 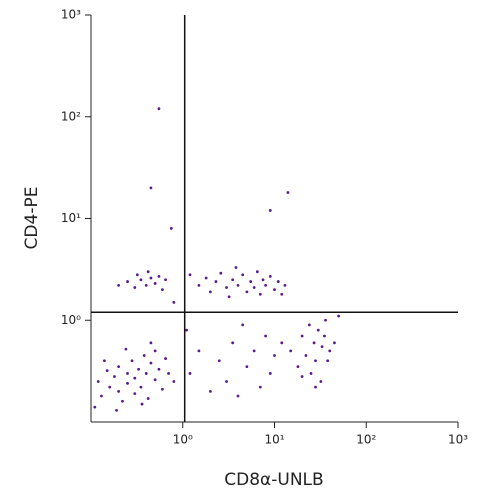 I want to click on y-tick-label: 10⁰, so click(x=71, y=320).